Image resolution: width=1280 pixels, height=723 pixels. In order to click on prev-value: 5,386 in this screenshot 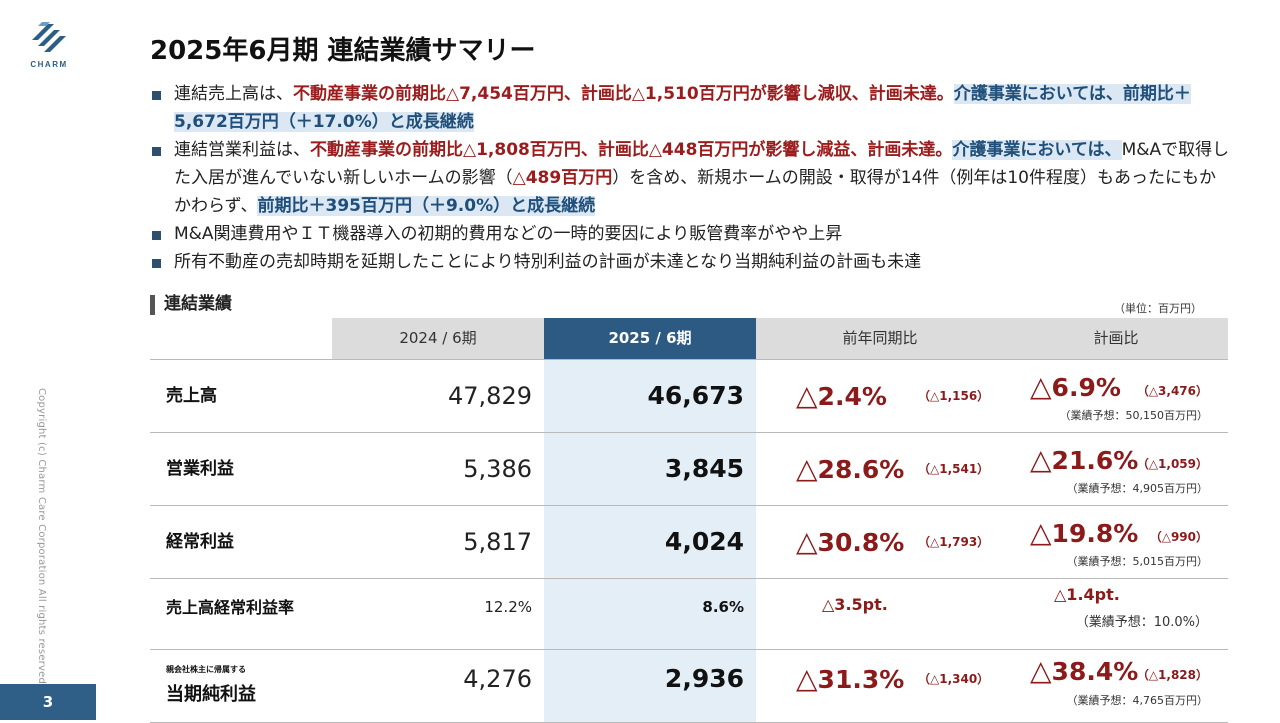, I will do `click(497, 469)`.